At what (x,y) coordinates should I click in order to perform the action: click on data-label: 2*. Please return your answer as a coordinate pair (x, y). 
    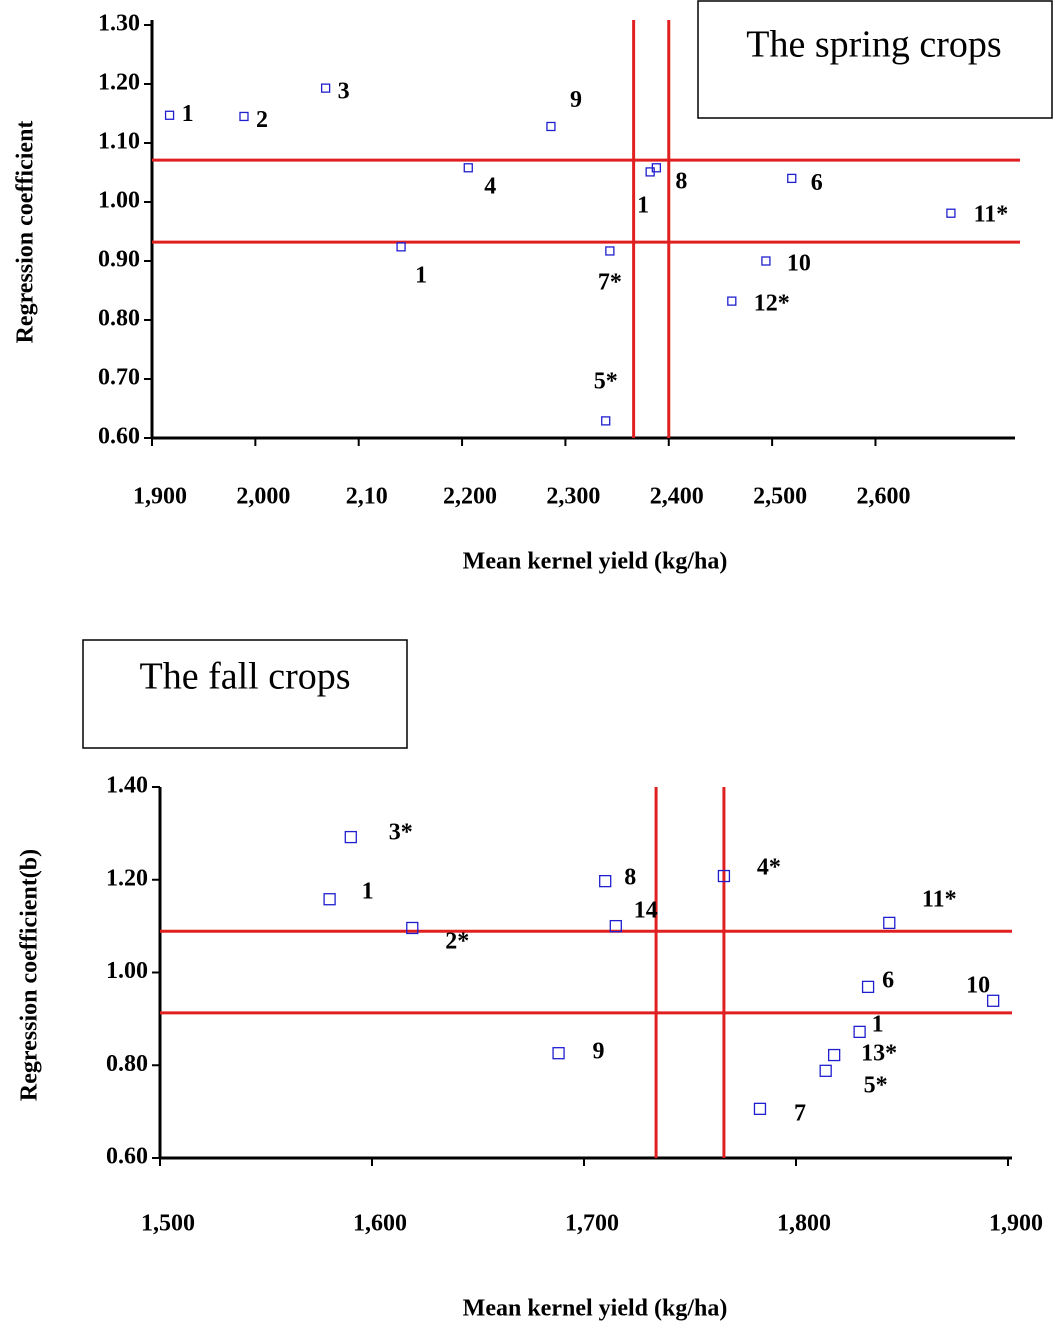
    Looking at the image, I should click on (457, 941).